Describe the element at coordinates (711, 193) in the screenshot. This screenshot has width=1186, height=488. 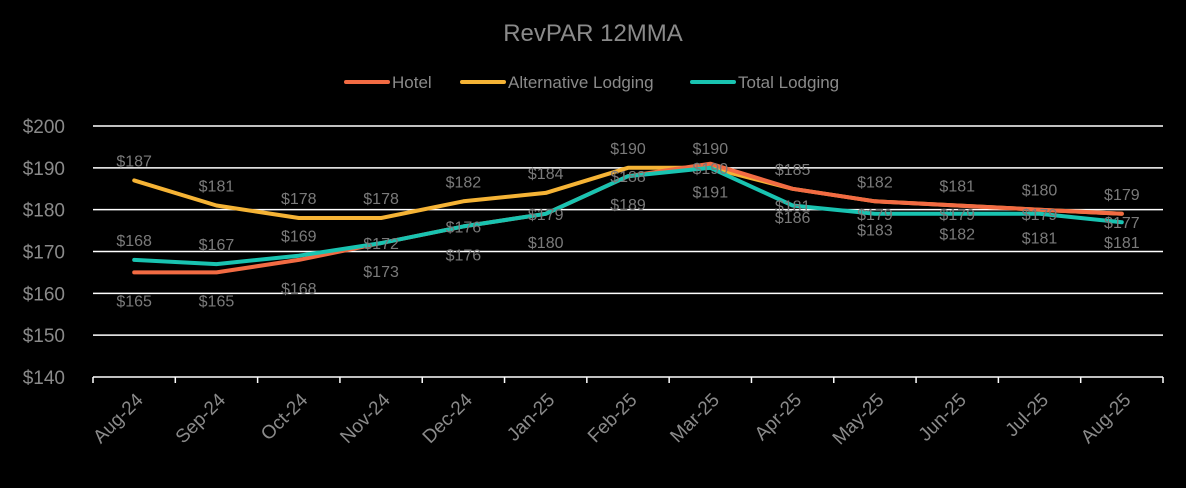
I see `data-label: $191` at that location.